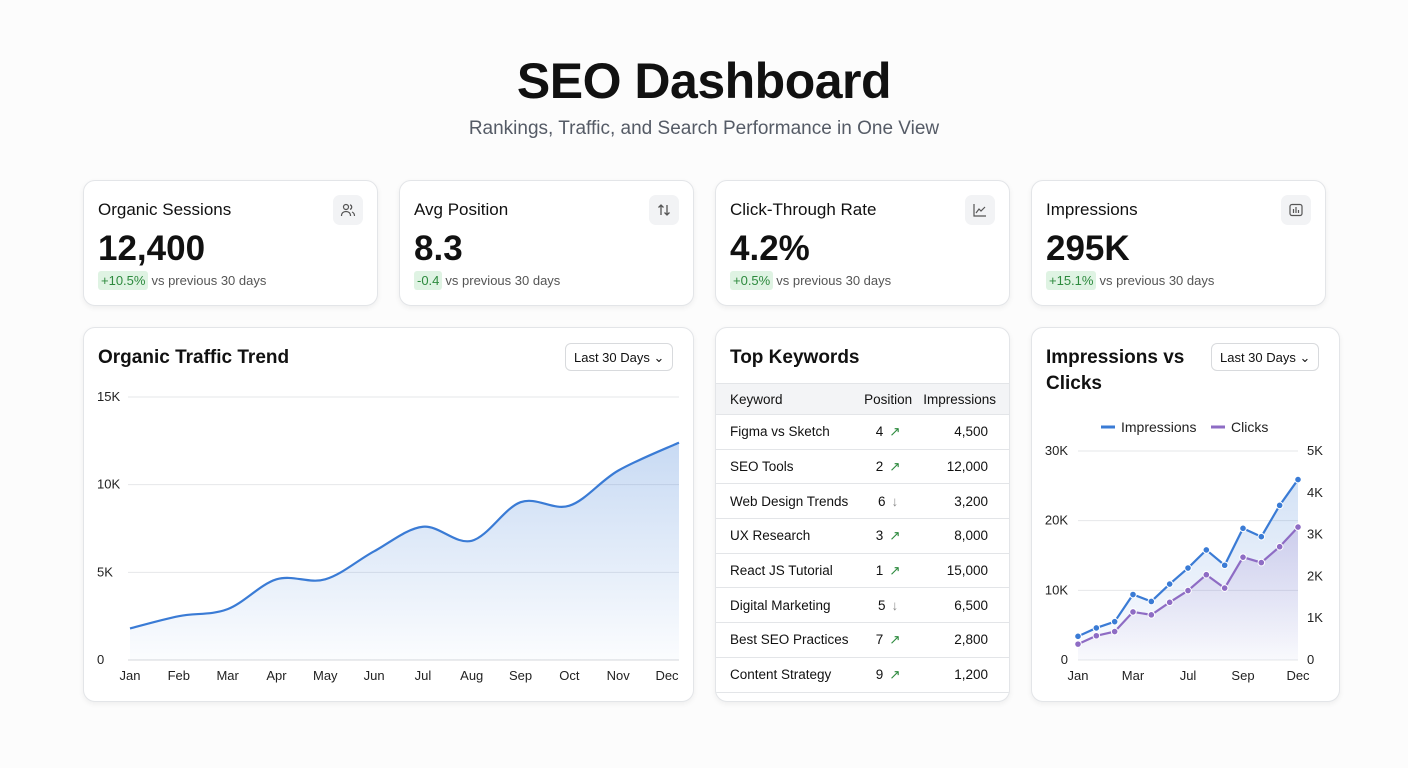 The image size is (1408, 768). I want to click on impressions-cell: 3,200, so click(961, 501).